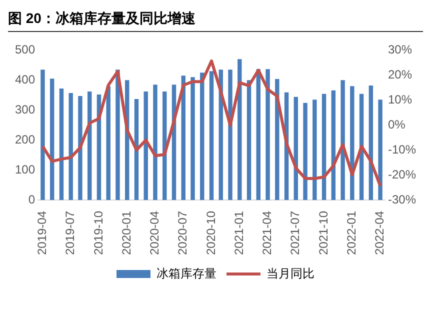 Image resolution: width=431 pixels, height=320 pixels. What do you see at coordinates (98, 233) in the screenshot?
I see `x-tick-label: 2019-10` at bounding box center [98, 233].